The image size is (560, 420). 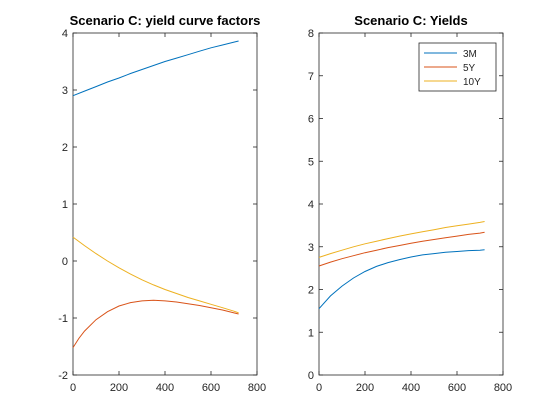 What do you see at coordinates (457, 67) in the screenshot?
I see `legend: 3M 5Y 10Y` at bounding box center [457, 67].